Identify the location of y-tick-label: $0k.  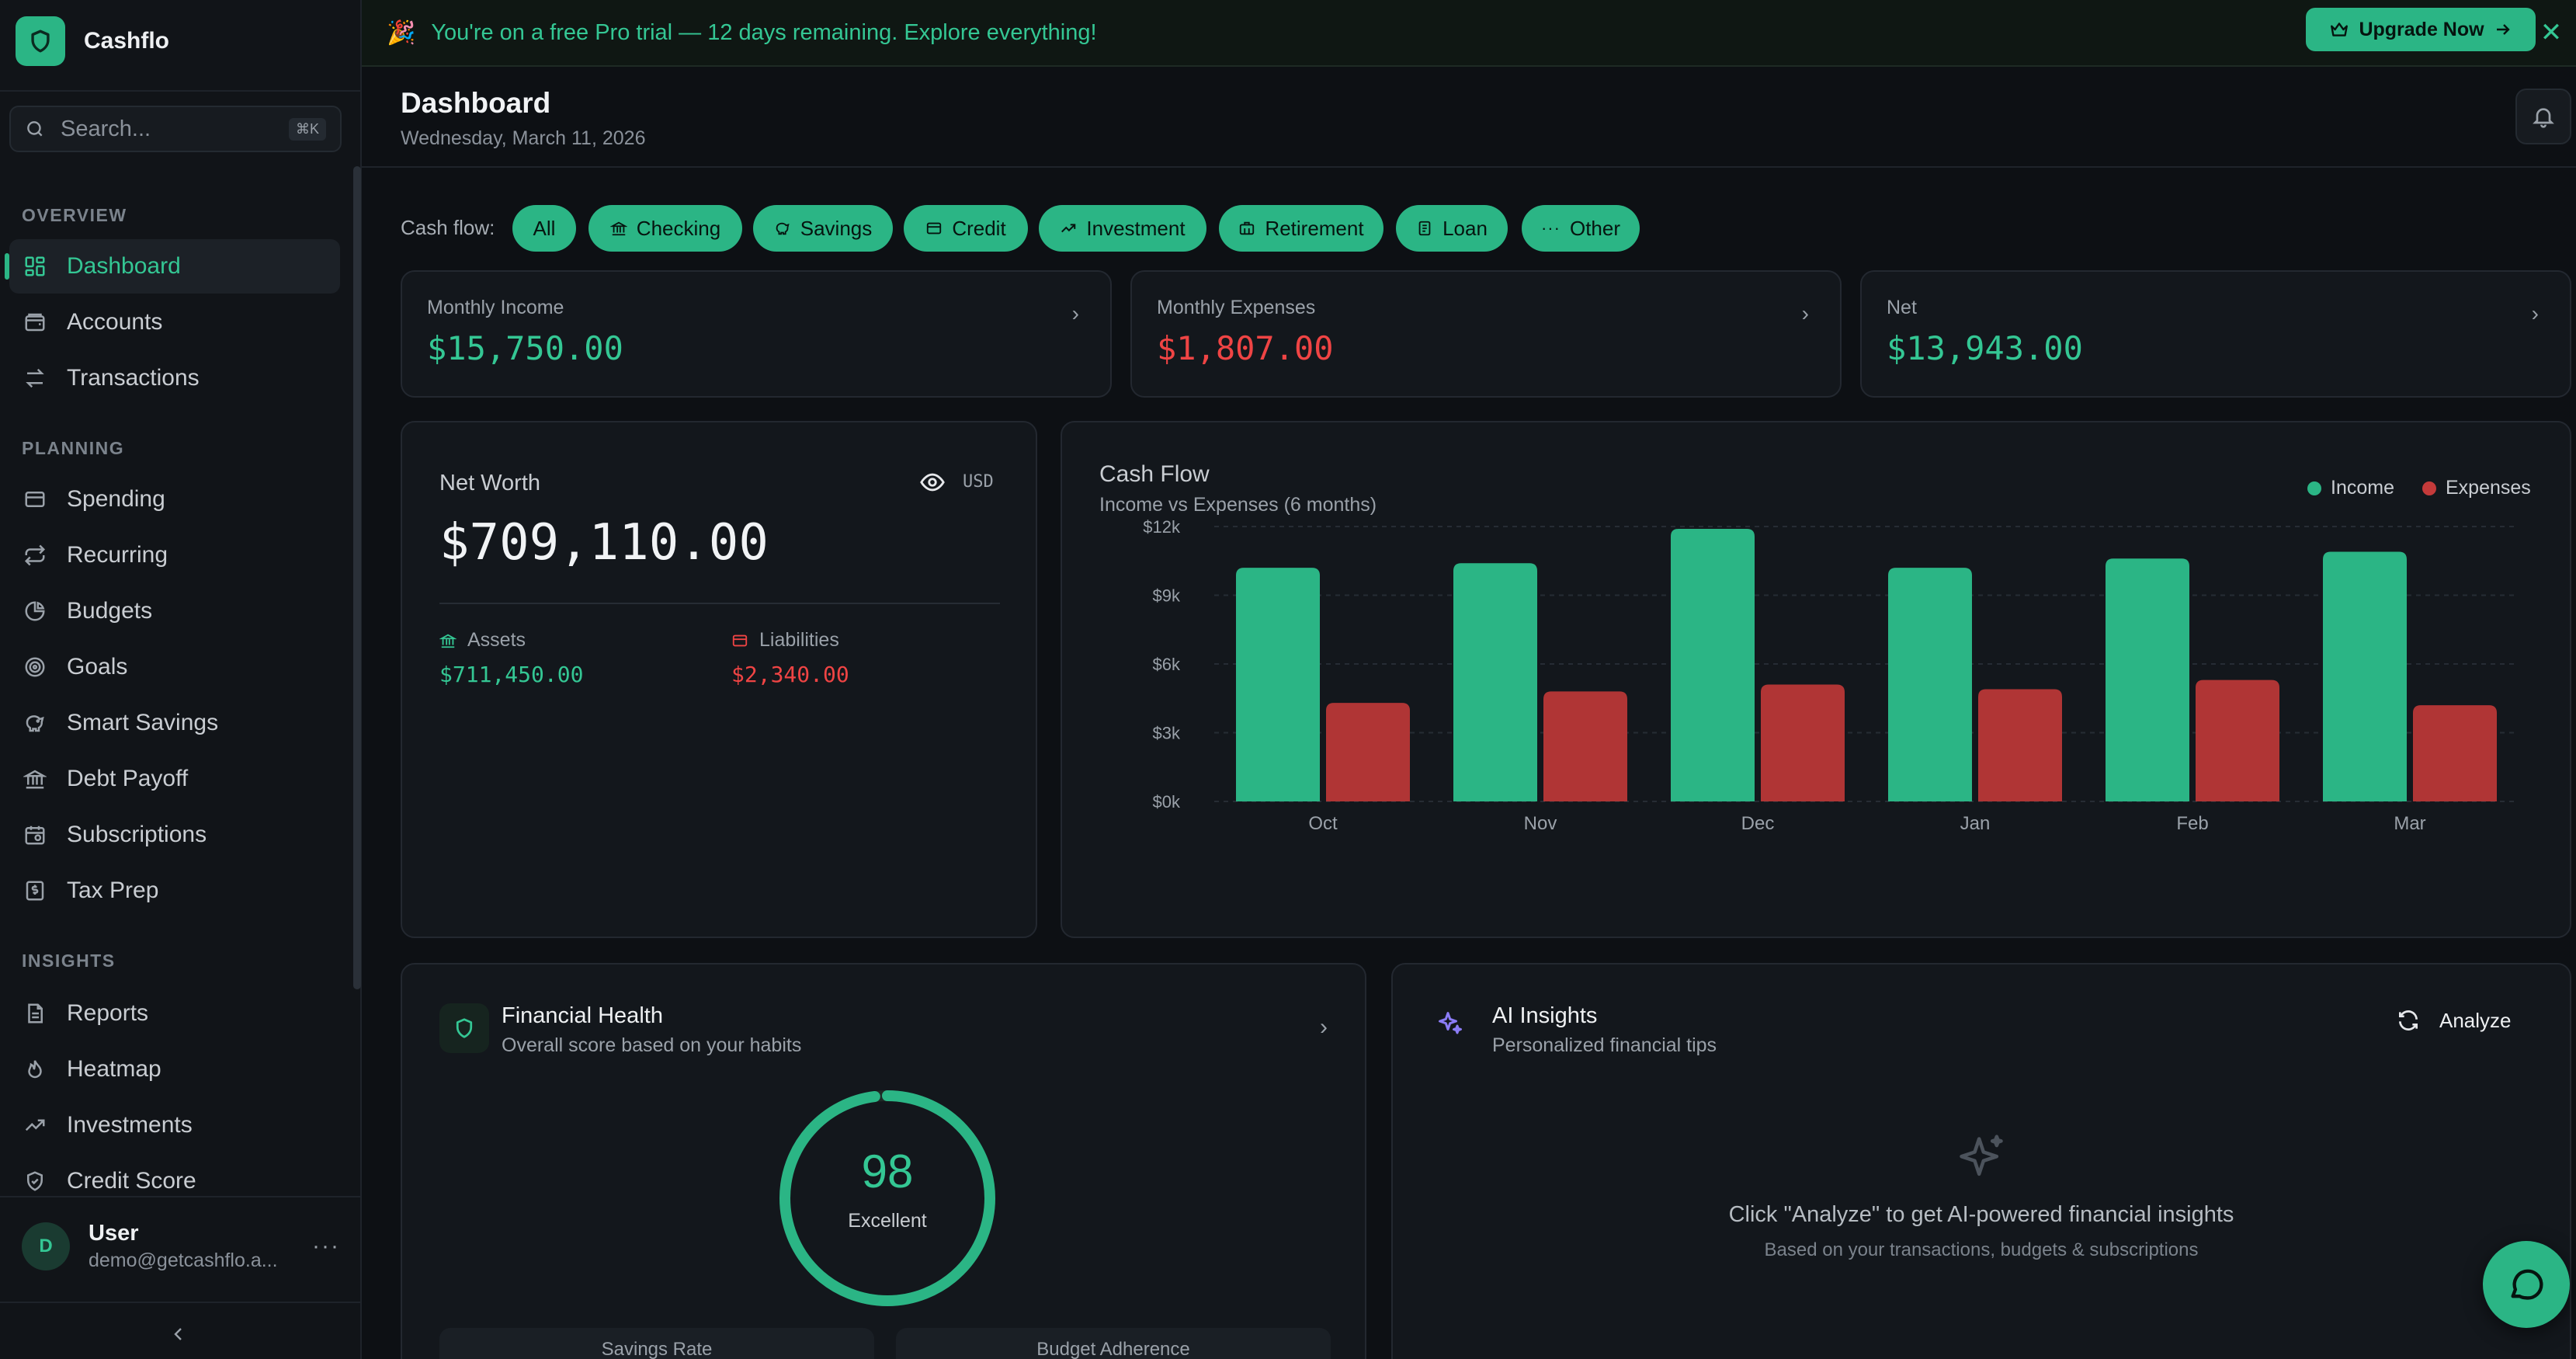
(1167, 802).